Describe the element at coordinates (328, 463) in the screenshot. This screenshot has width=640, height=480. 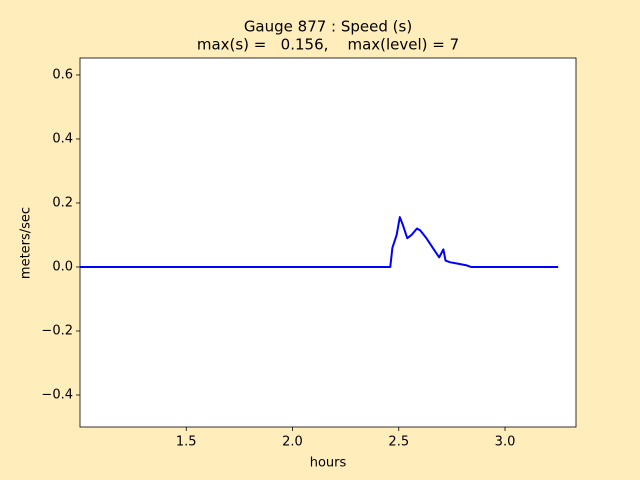
I see `x-axis-label: hours` at that location.